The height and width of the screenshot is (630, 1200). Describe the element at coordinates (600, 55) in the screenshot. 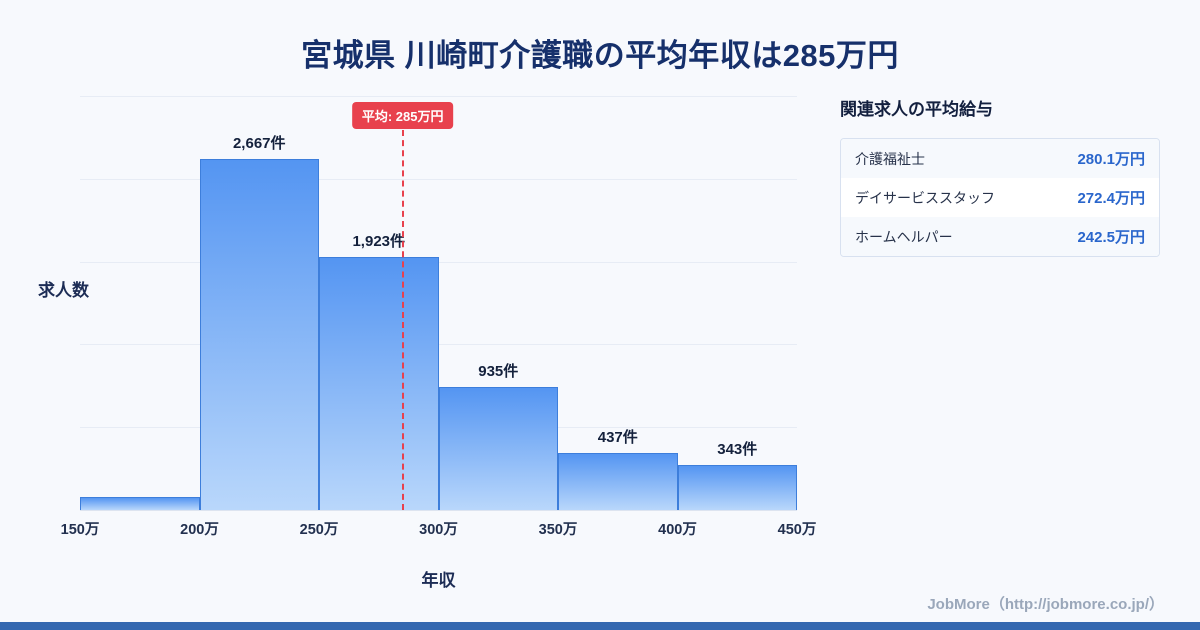

I see `page-title: 宮城県 川崎町介護職の平均年収は285万円` at that location.